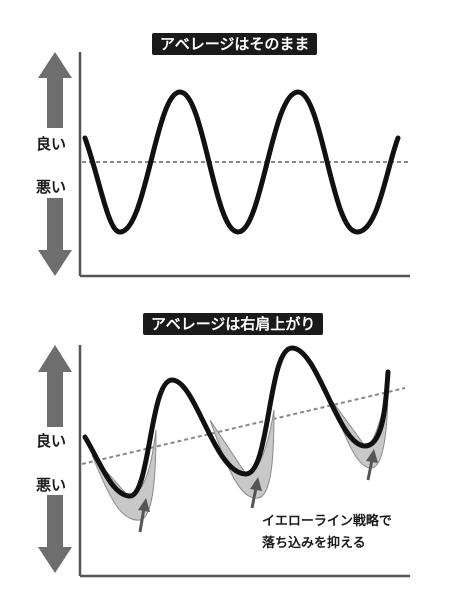  Describe the element at coordinates (51, 485) in the screenshot. I see `label-bad-2: 悪い` at that location.